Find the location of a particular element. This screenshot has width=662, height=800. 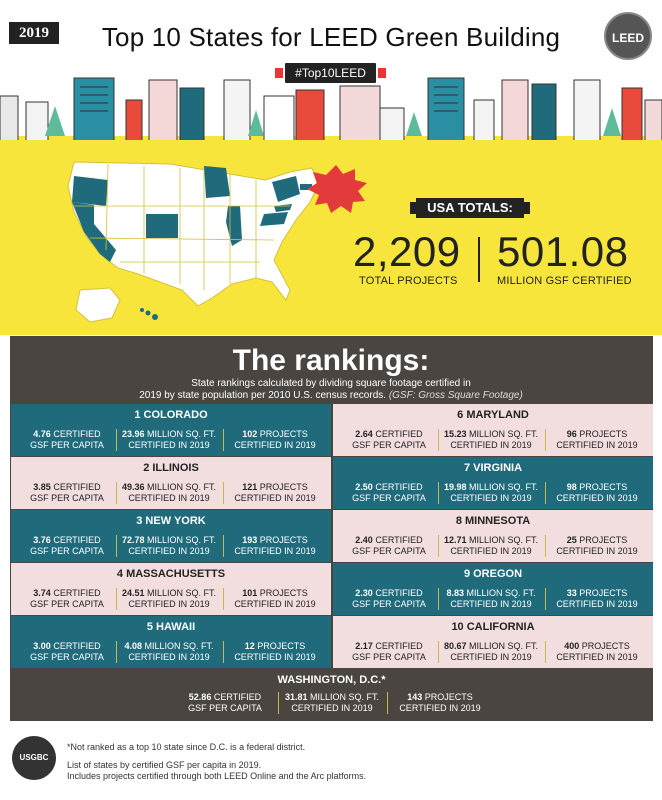

projects-count: 102 PROJECTS CERTIFIED IN 2019 is located at coordinates (275, 439).